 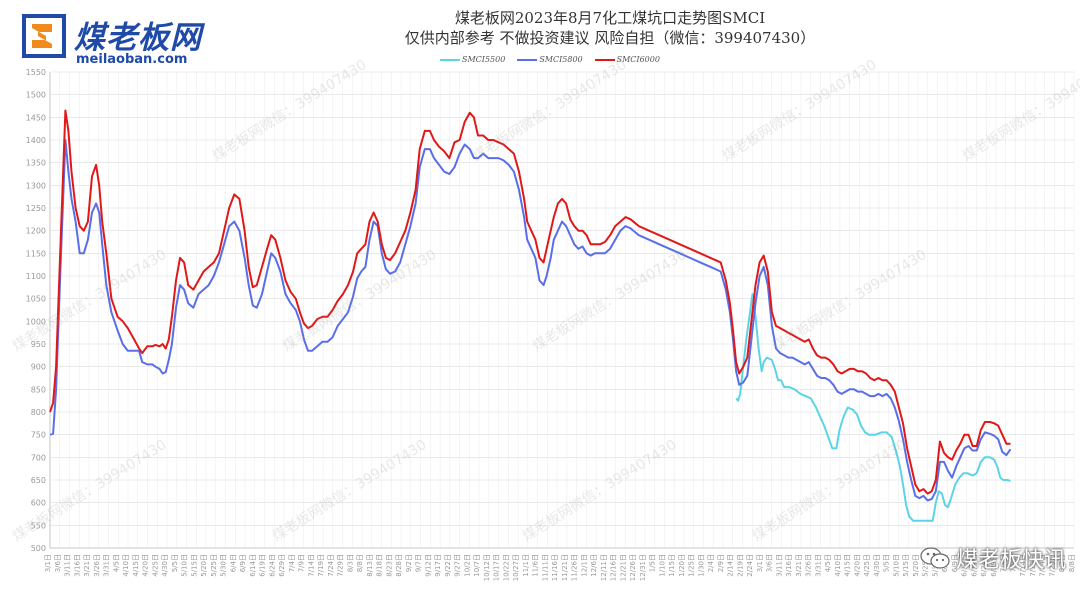 I want to click on y-tick-label: 950, so click(x=38, y=344).